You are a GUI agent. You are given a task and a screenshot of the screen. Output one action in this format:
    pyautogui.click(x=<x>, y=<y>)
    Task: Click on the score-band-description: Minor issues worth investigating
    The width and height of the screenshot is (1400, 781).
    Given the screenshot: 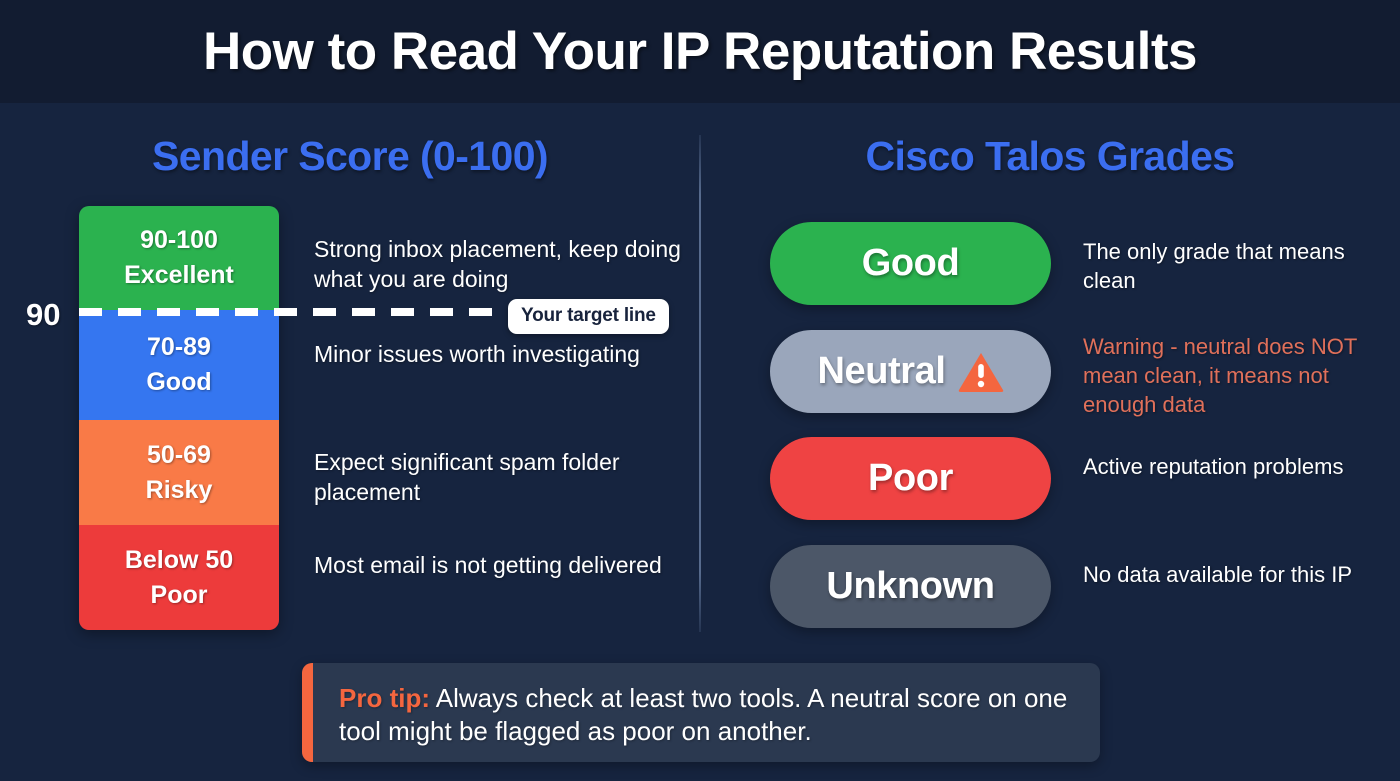 What is the action you would take?
    pyautogui.click(x=477, y=354)
    